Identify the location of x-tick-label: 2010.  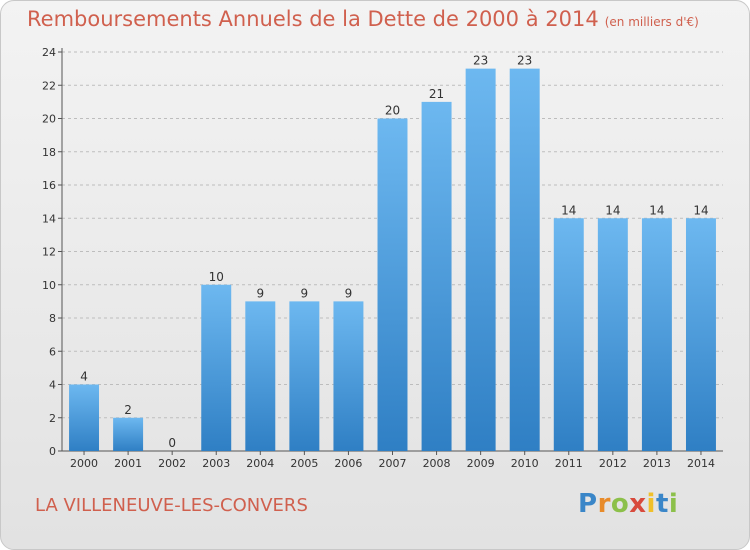
(525, 463).